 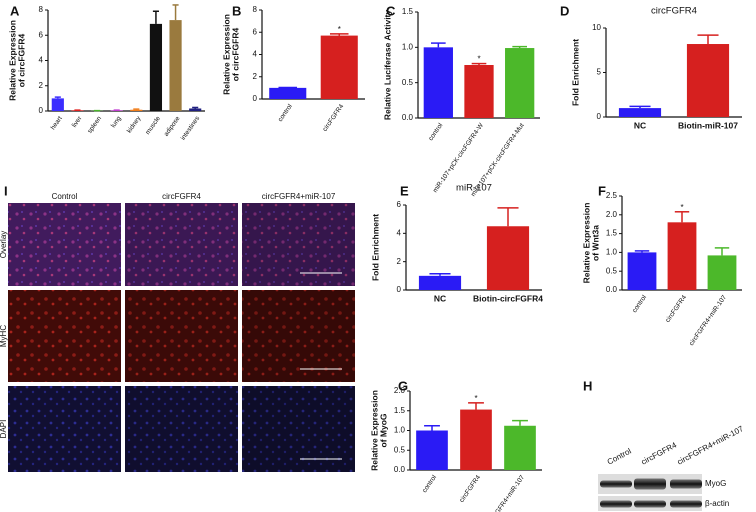 What do you see at coordinates (116, 122) in the screenshot?
I see `x-tick-label: lung` at bounding box center [116, 122].